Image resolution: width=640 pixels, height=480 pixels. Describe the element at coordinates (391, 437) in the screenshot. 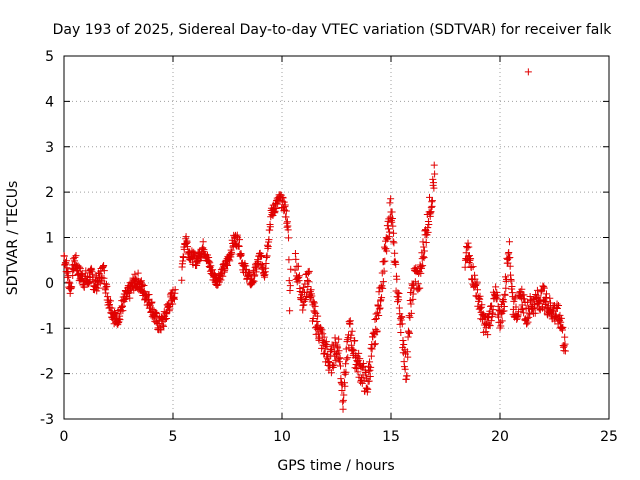

I see `x-tick-label: 15` at that location.